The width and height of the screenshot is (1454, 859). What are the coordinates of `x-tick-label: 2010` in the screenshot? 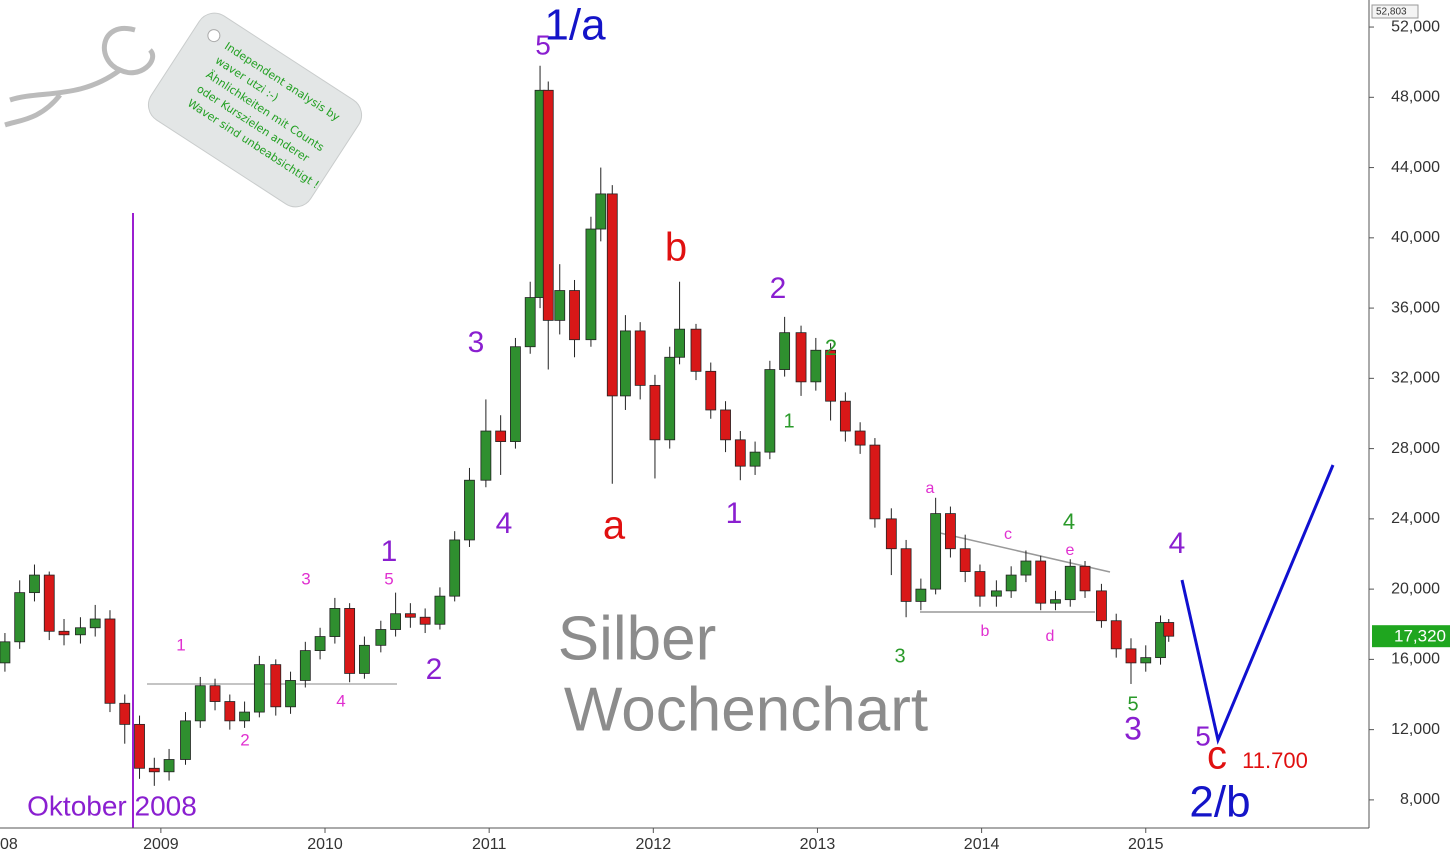 It's located at (325, 844).